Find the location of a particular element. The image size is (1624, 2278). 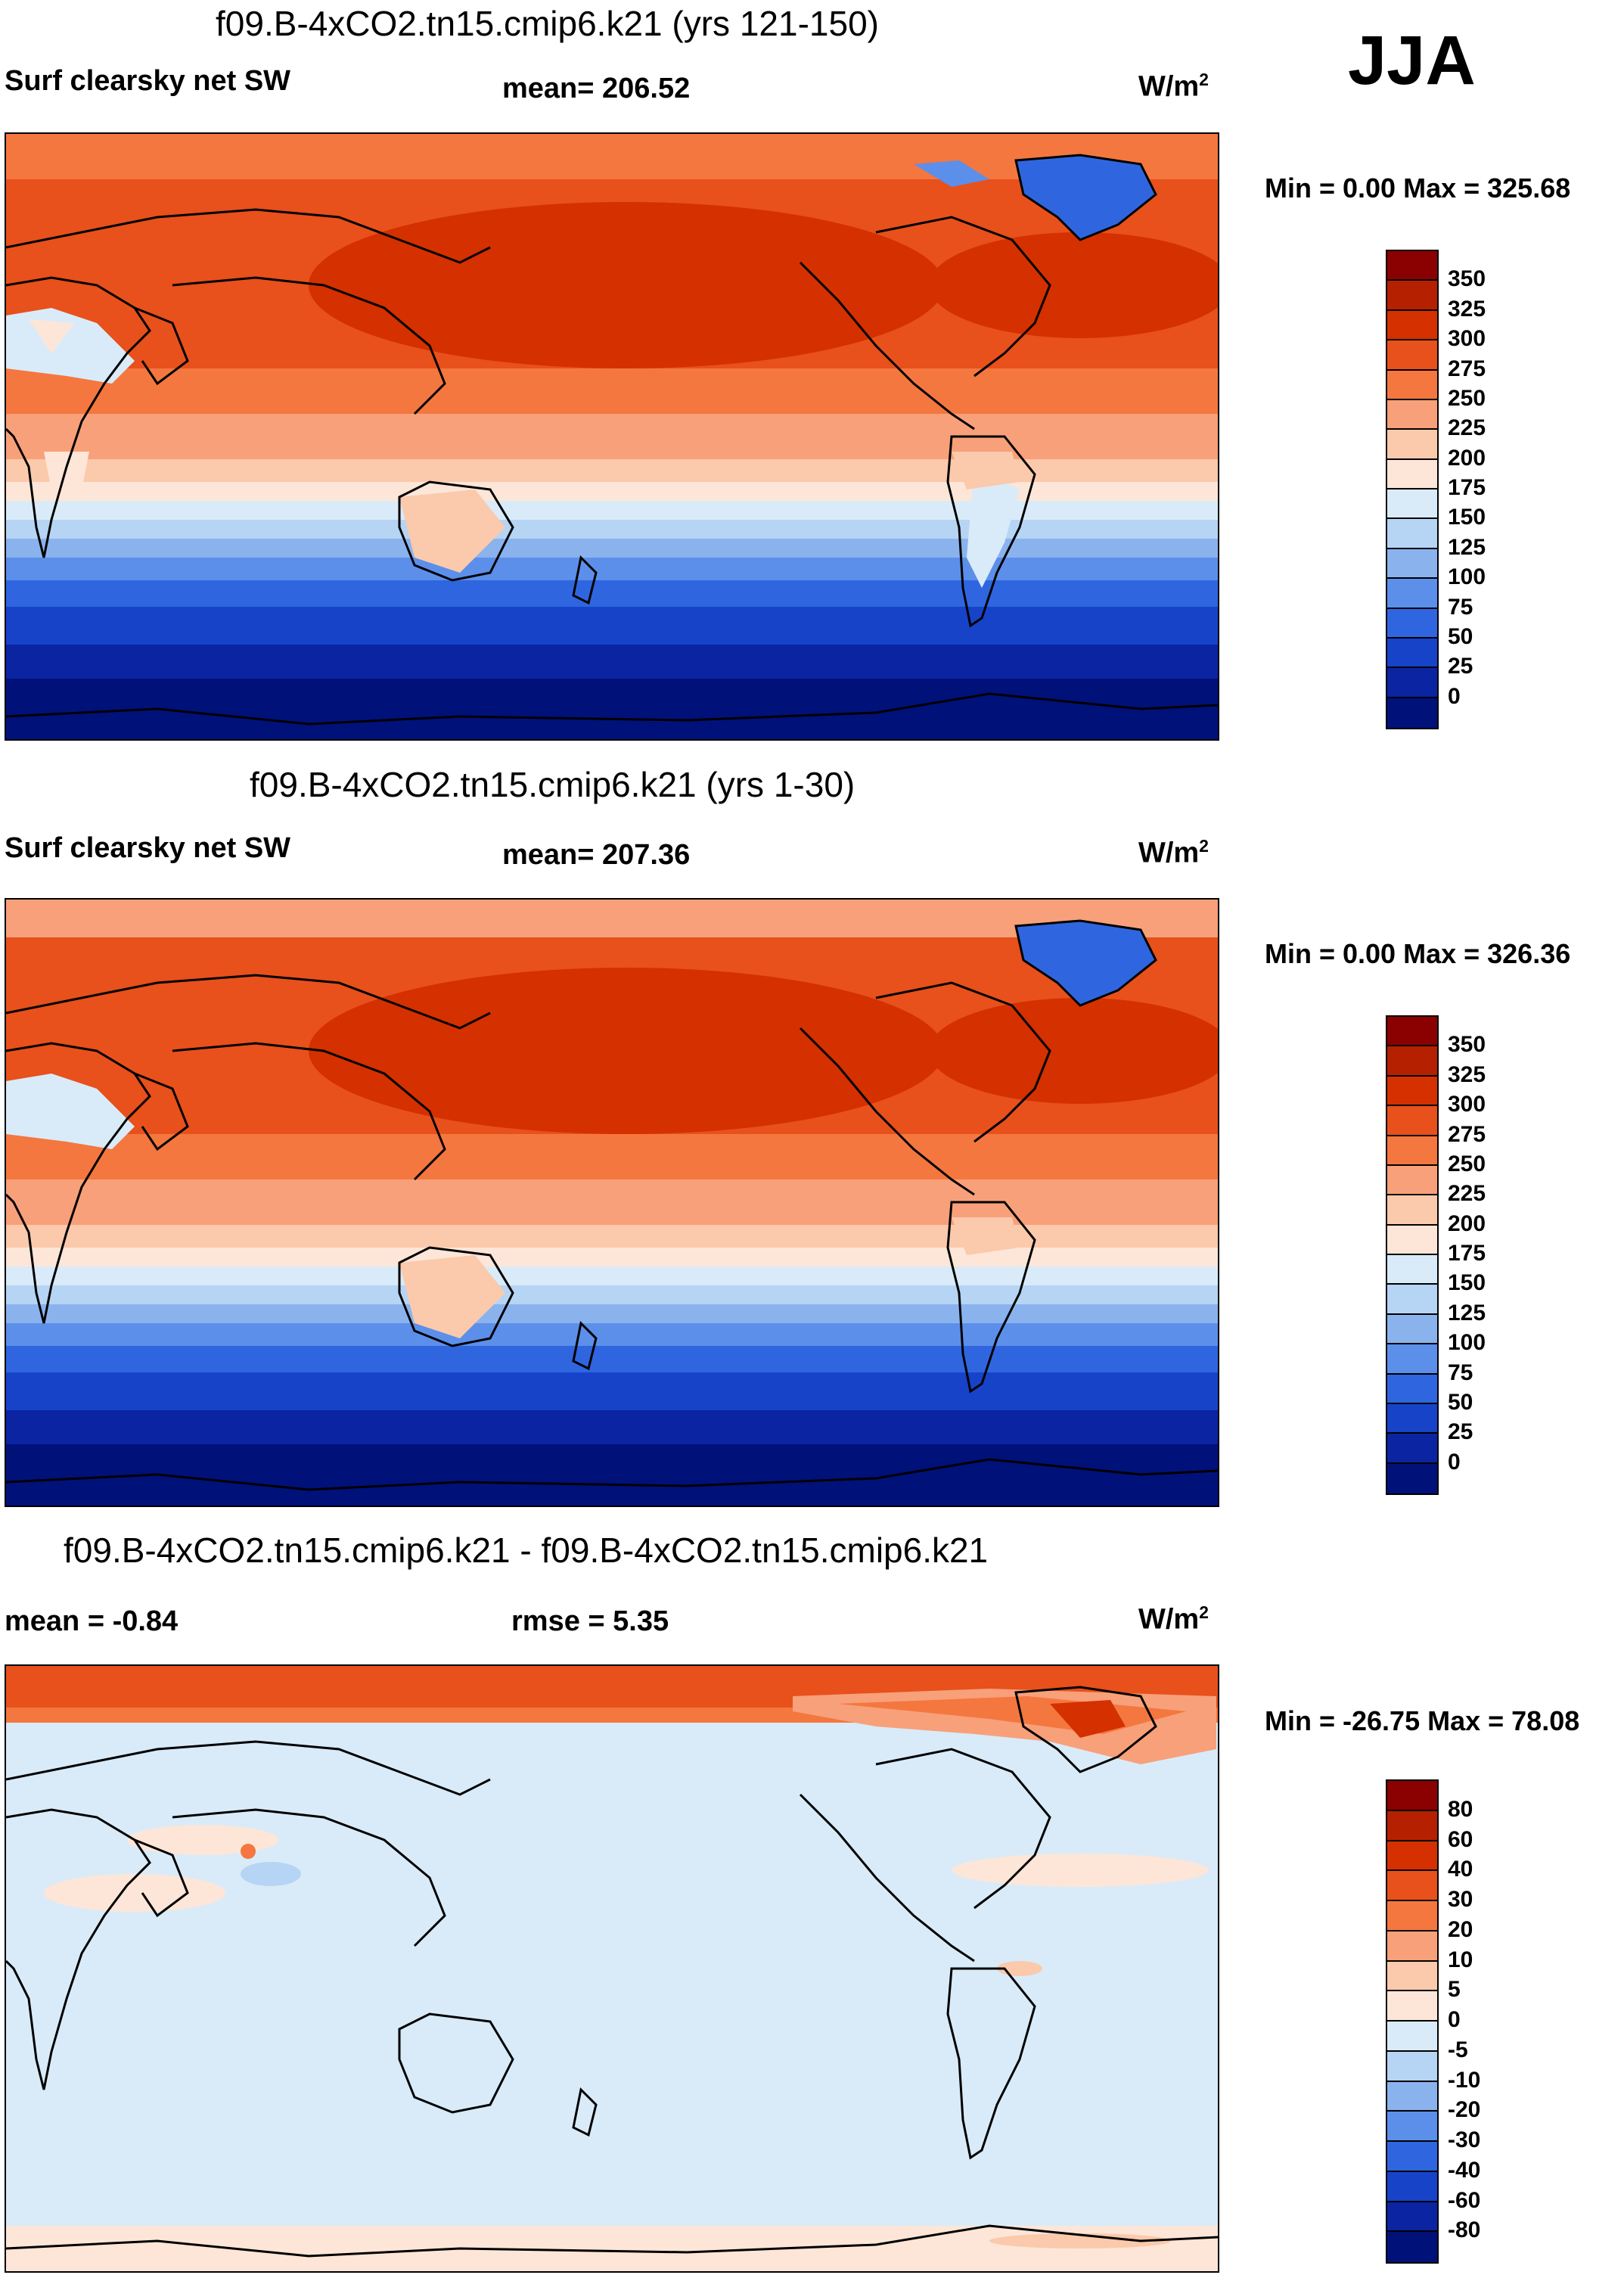

panel-2-variable-label: Surf clearsky net SW is located at coordinates (148, 848).